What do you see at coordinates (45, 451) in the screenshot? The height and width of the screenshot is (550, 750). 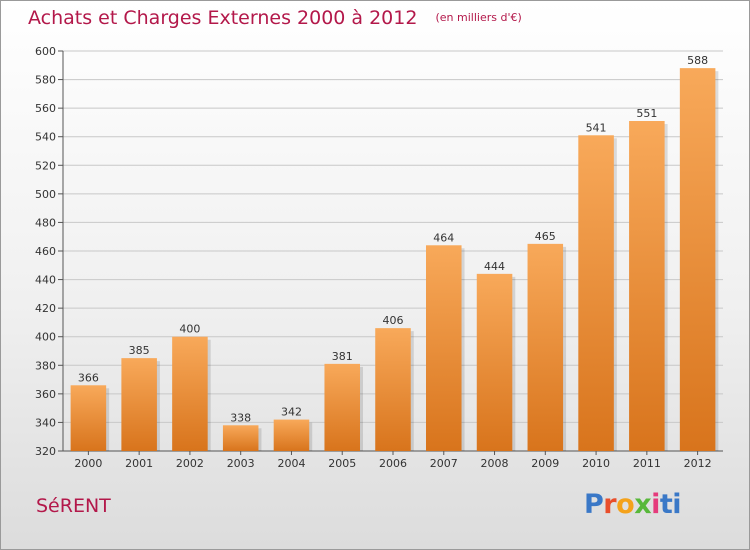 I see `y-tick-label: 320` at bounding box center [45, 451].